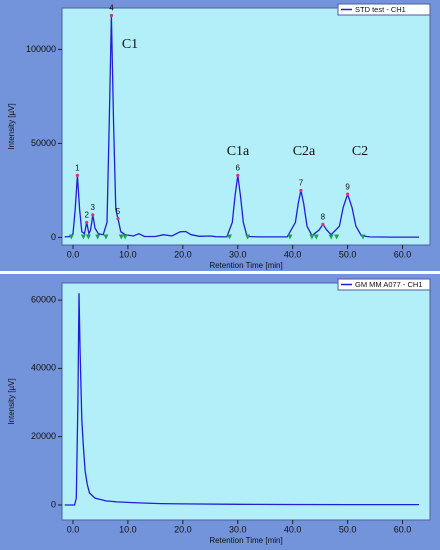 This screenshot has width=440, height=550. Describe the element at coordinates (347, 186) in the screenshot. I see `peak-label: 9` at that location.